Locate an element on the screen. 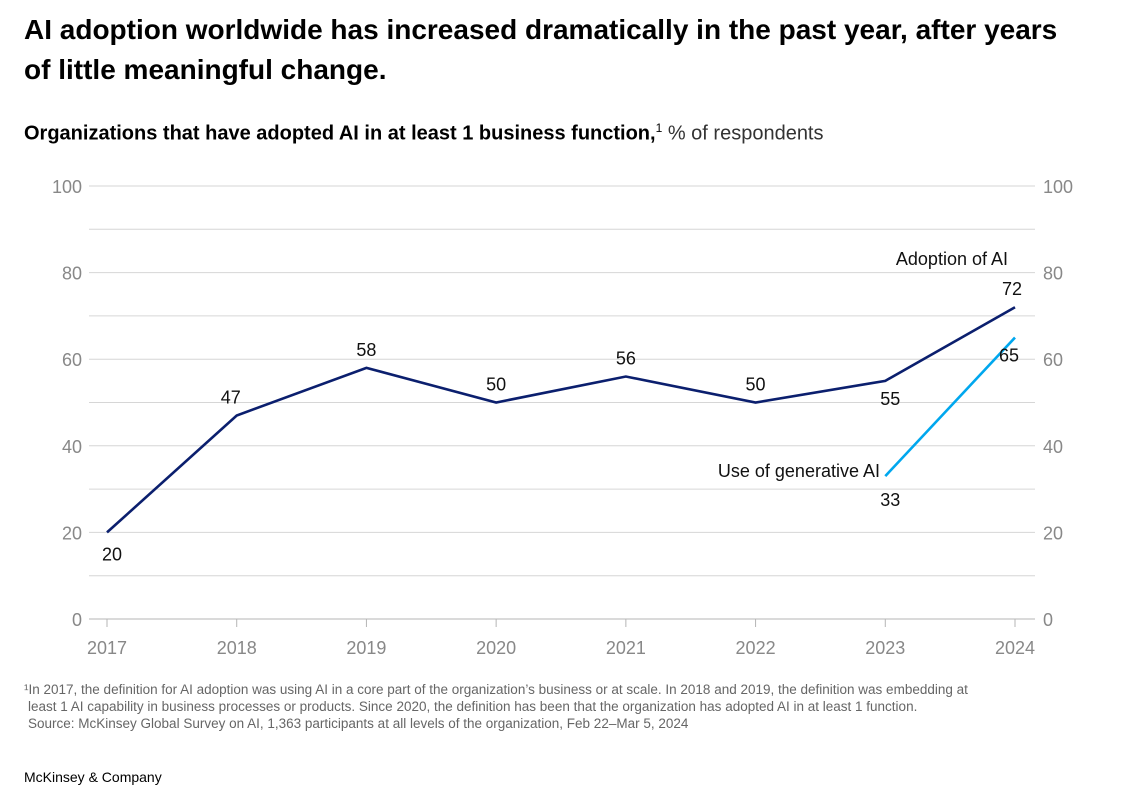  x-tick-label: 2022 is located at coordinates (756, 648).